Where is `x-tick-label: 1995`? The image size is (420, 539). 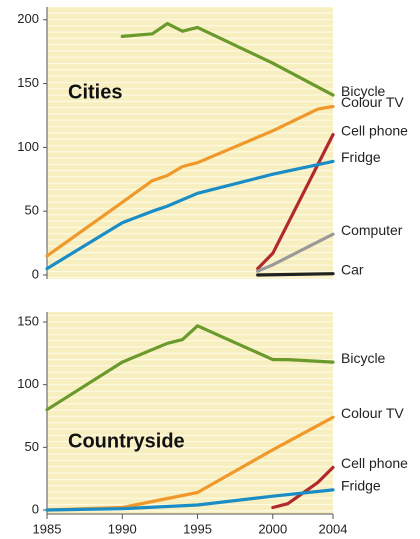 x-tick-label: 1995 is located at coordinates (197, 528).